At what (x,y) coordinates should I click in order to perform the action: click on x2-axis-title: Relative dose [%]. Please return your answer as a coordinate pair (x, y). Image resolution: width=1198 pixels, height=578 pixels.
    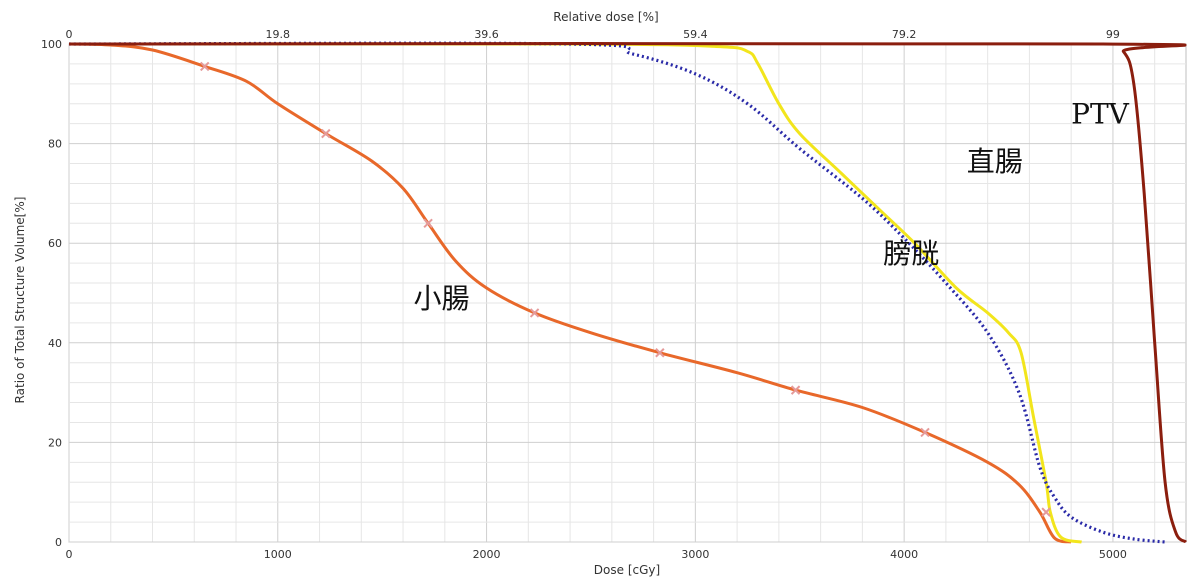
    Looking at the image, I should click on (605, 17).